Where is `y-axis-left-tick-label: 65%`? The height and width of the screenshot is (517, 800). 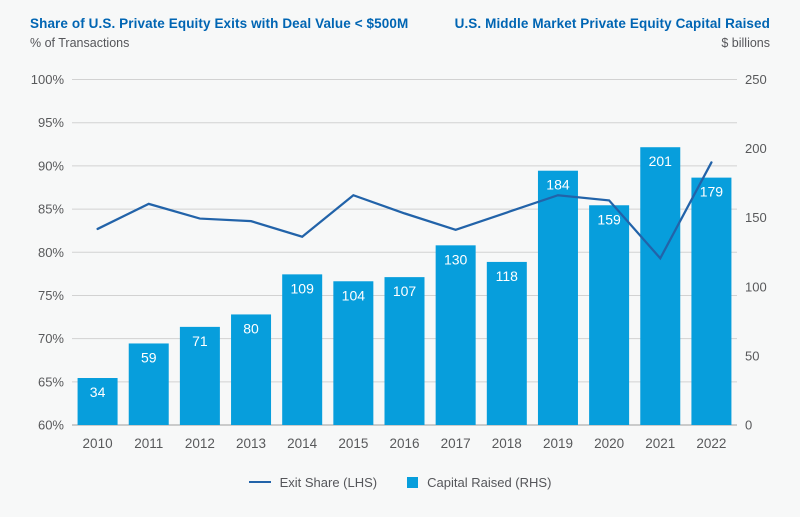 y-axis-left-tick-label: 65% is located at coordinates (51, 381).